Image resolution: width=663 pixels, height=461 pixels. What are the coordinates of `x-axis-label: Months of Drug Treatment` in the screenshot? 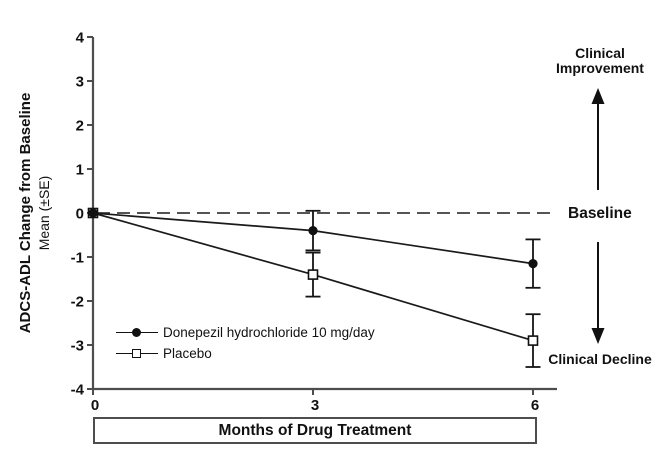 It's located at (315, 430).